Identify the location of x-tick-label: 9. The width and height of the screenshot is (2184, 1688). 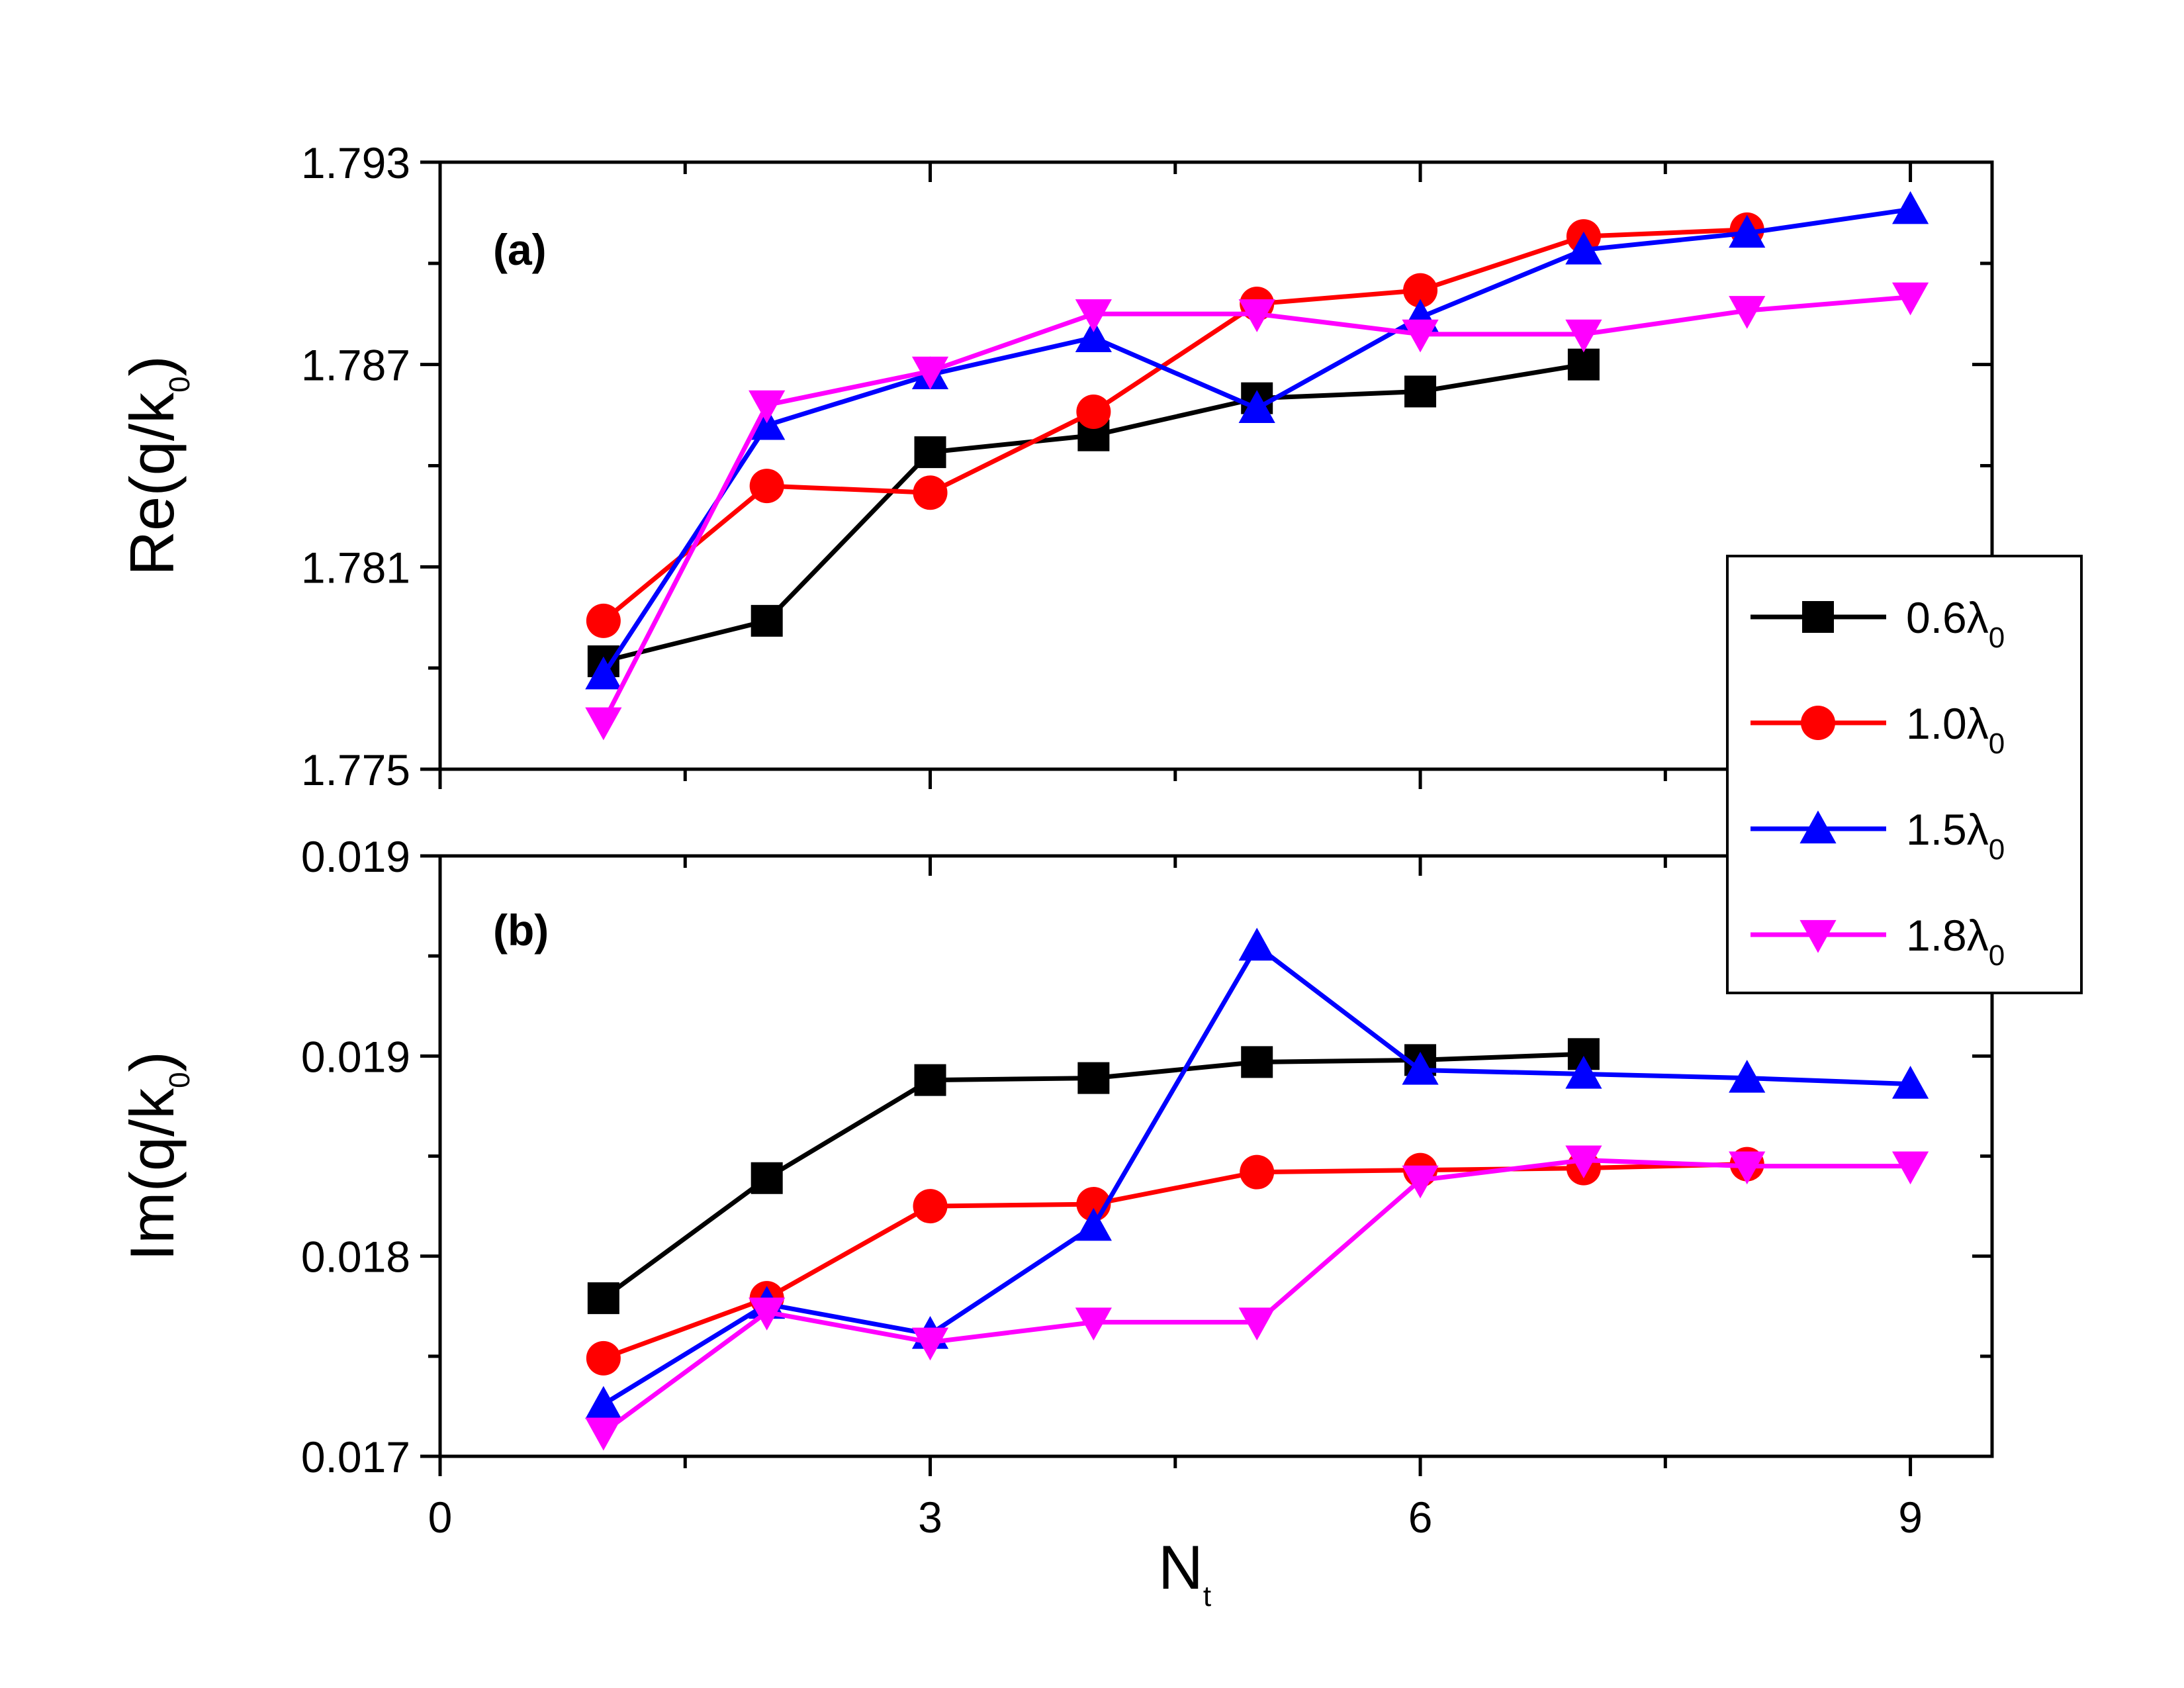
(1911, 1517).